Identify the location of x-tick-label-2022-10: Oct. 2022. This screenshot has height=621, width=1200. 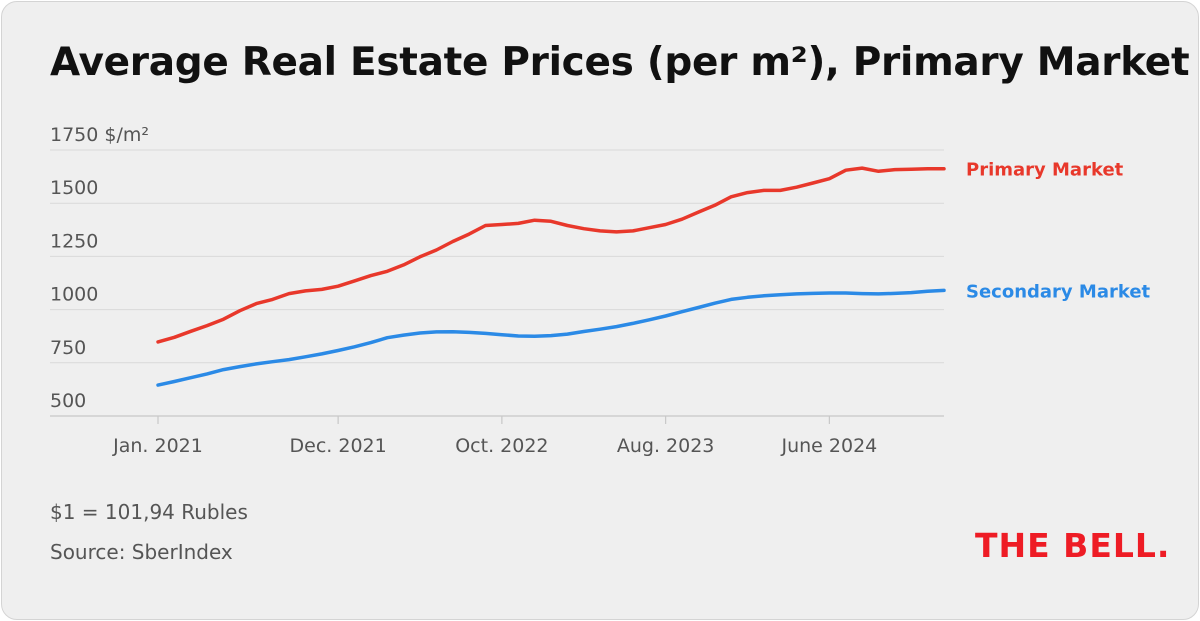
(501, 446).